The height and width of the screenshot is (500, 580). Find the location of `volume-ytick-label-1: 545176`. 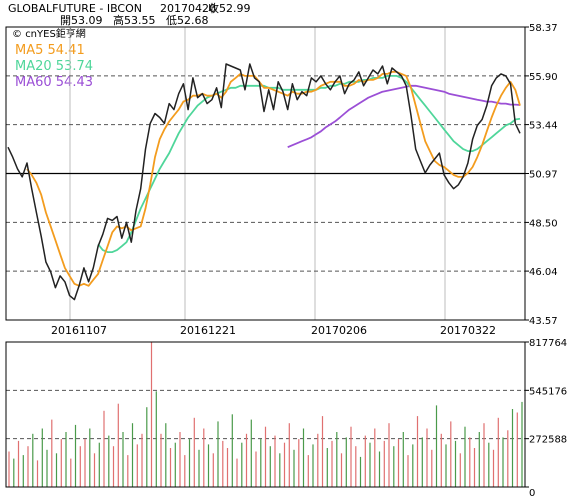

volume-ytick-label-1: 545176 is located at coordinates (548, 391).